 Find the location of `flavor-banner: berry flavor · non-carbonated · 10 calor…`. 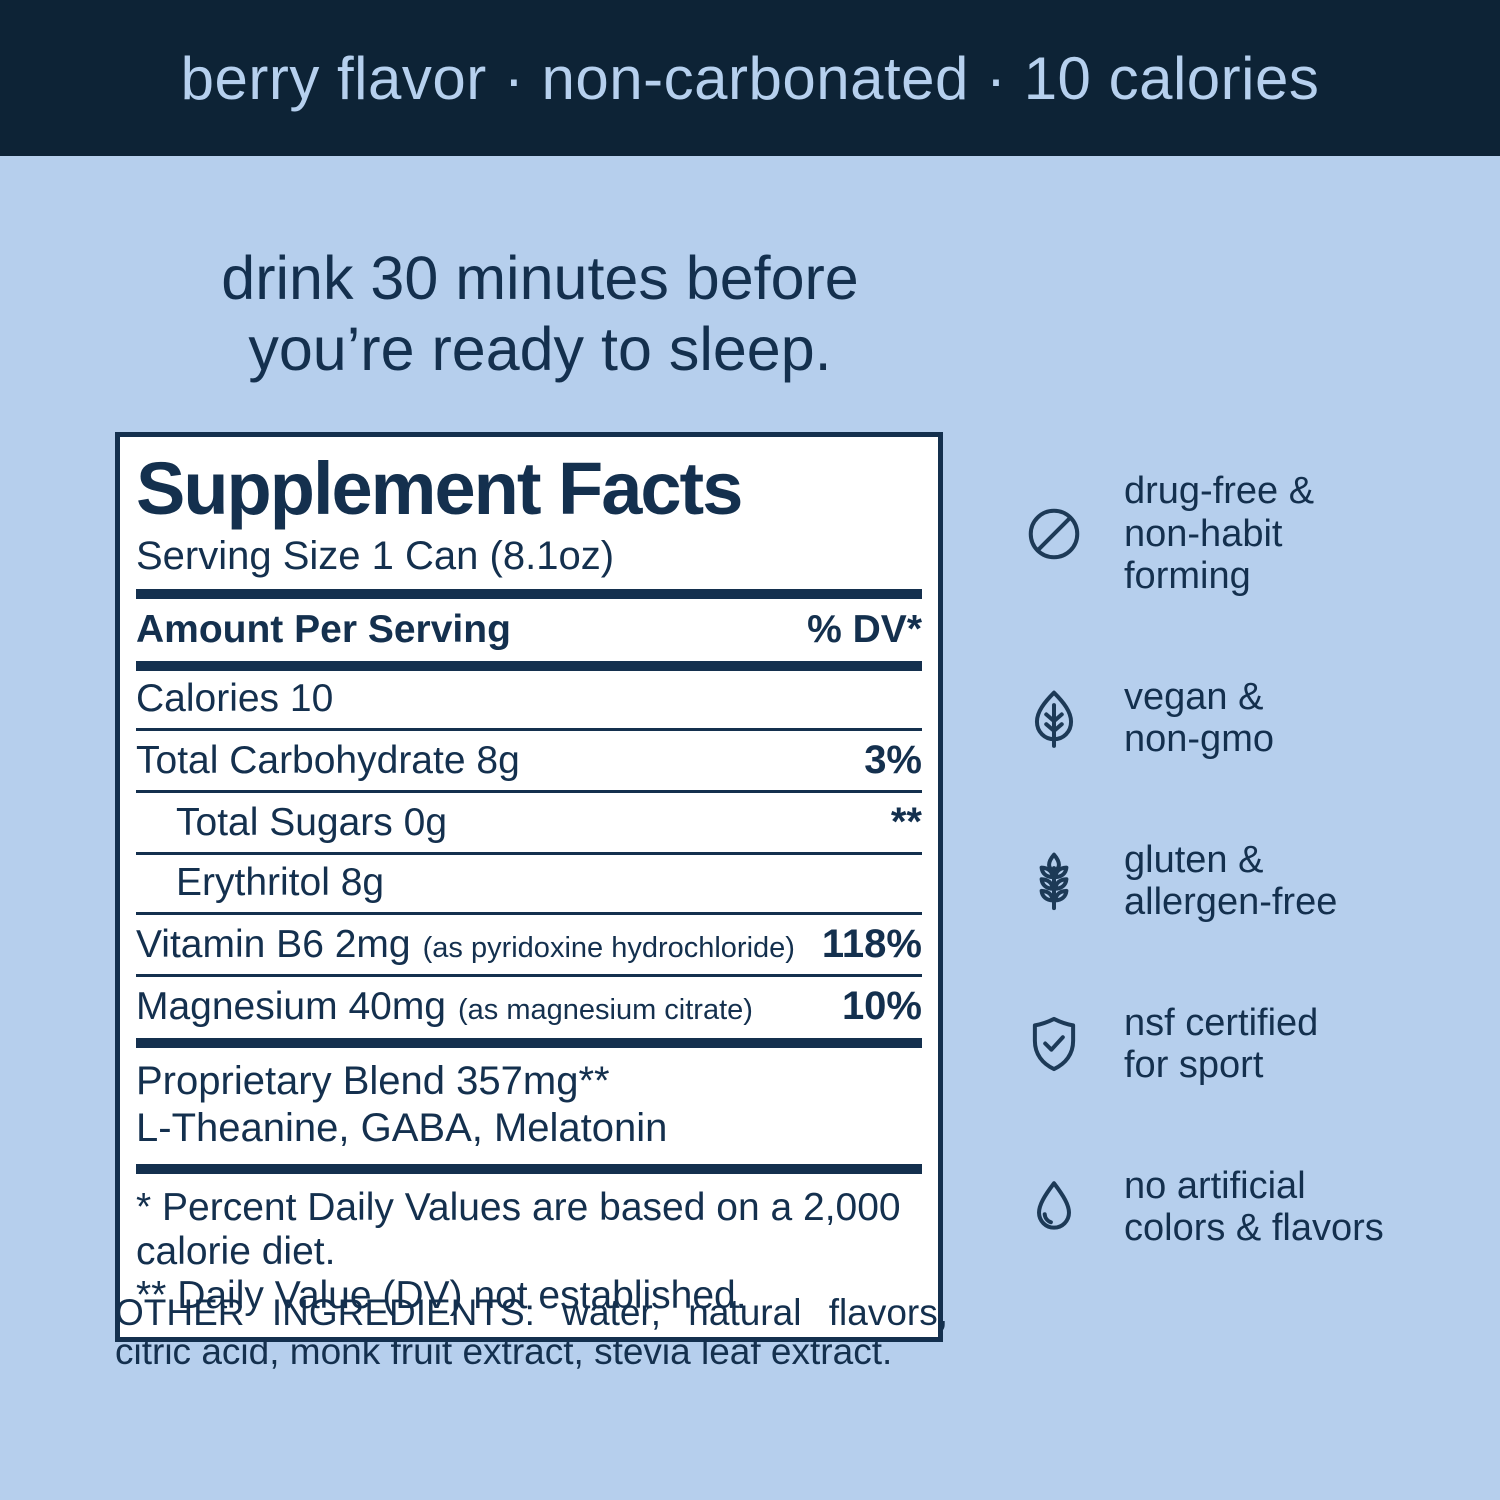

flavor-banner: berry flavor · non-carbonated · 10 calor… is located at coordinates (750, 78).